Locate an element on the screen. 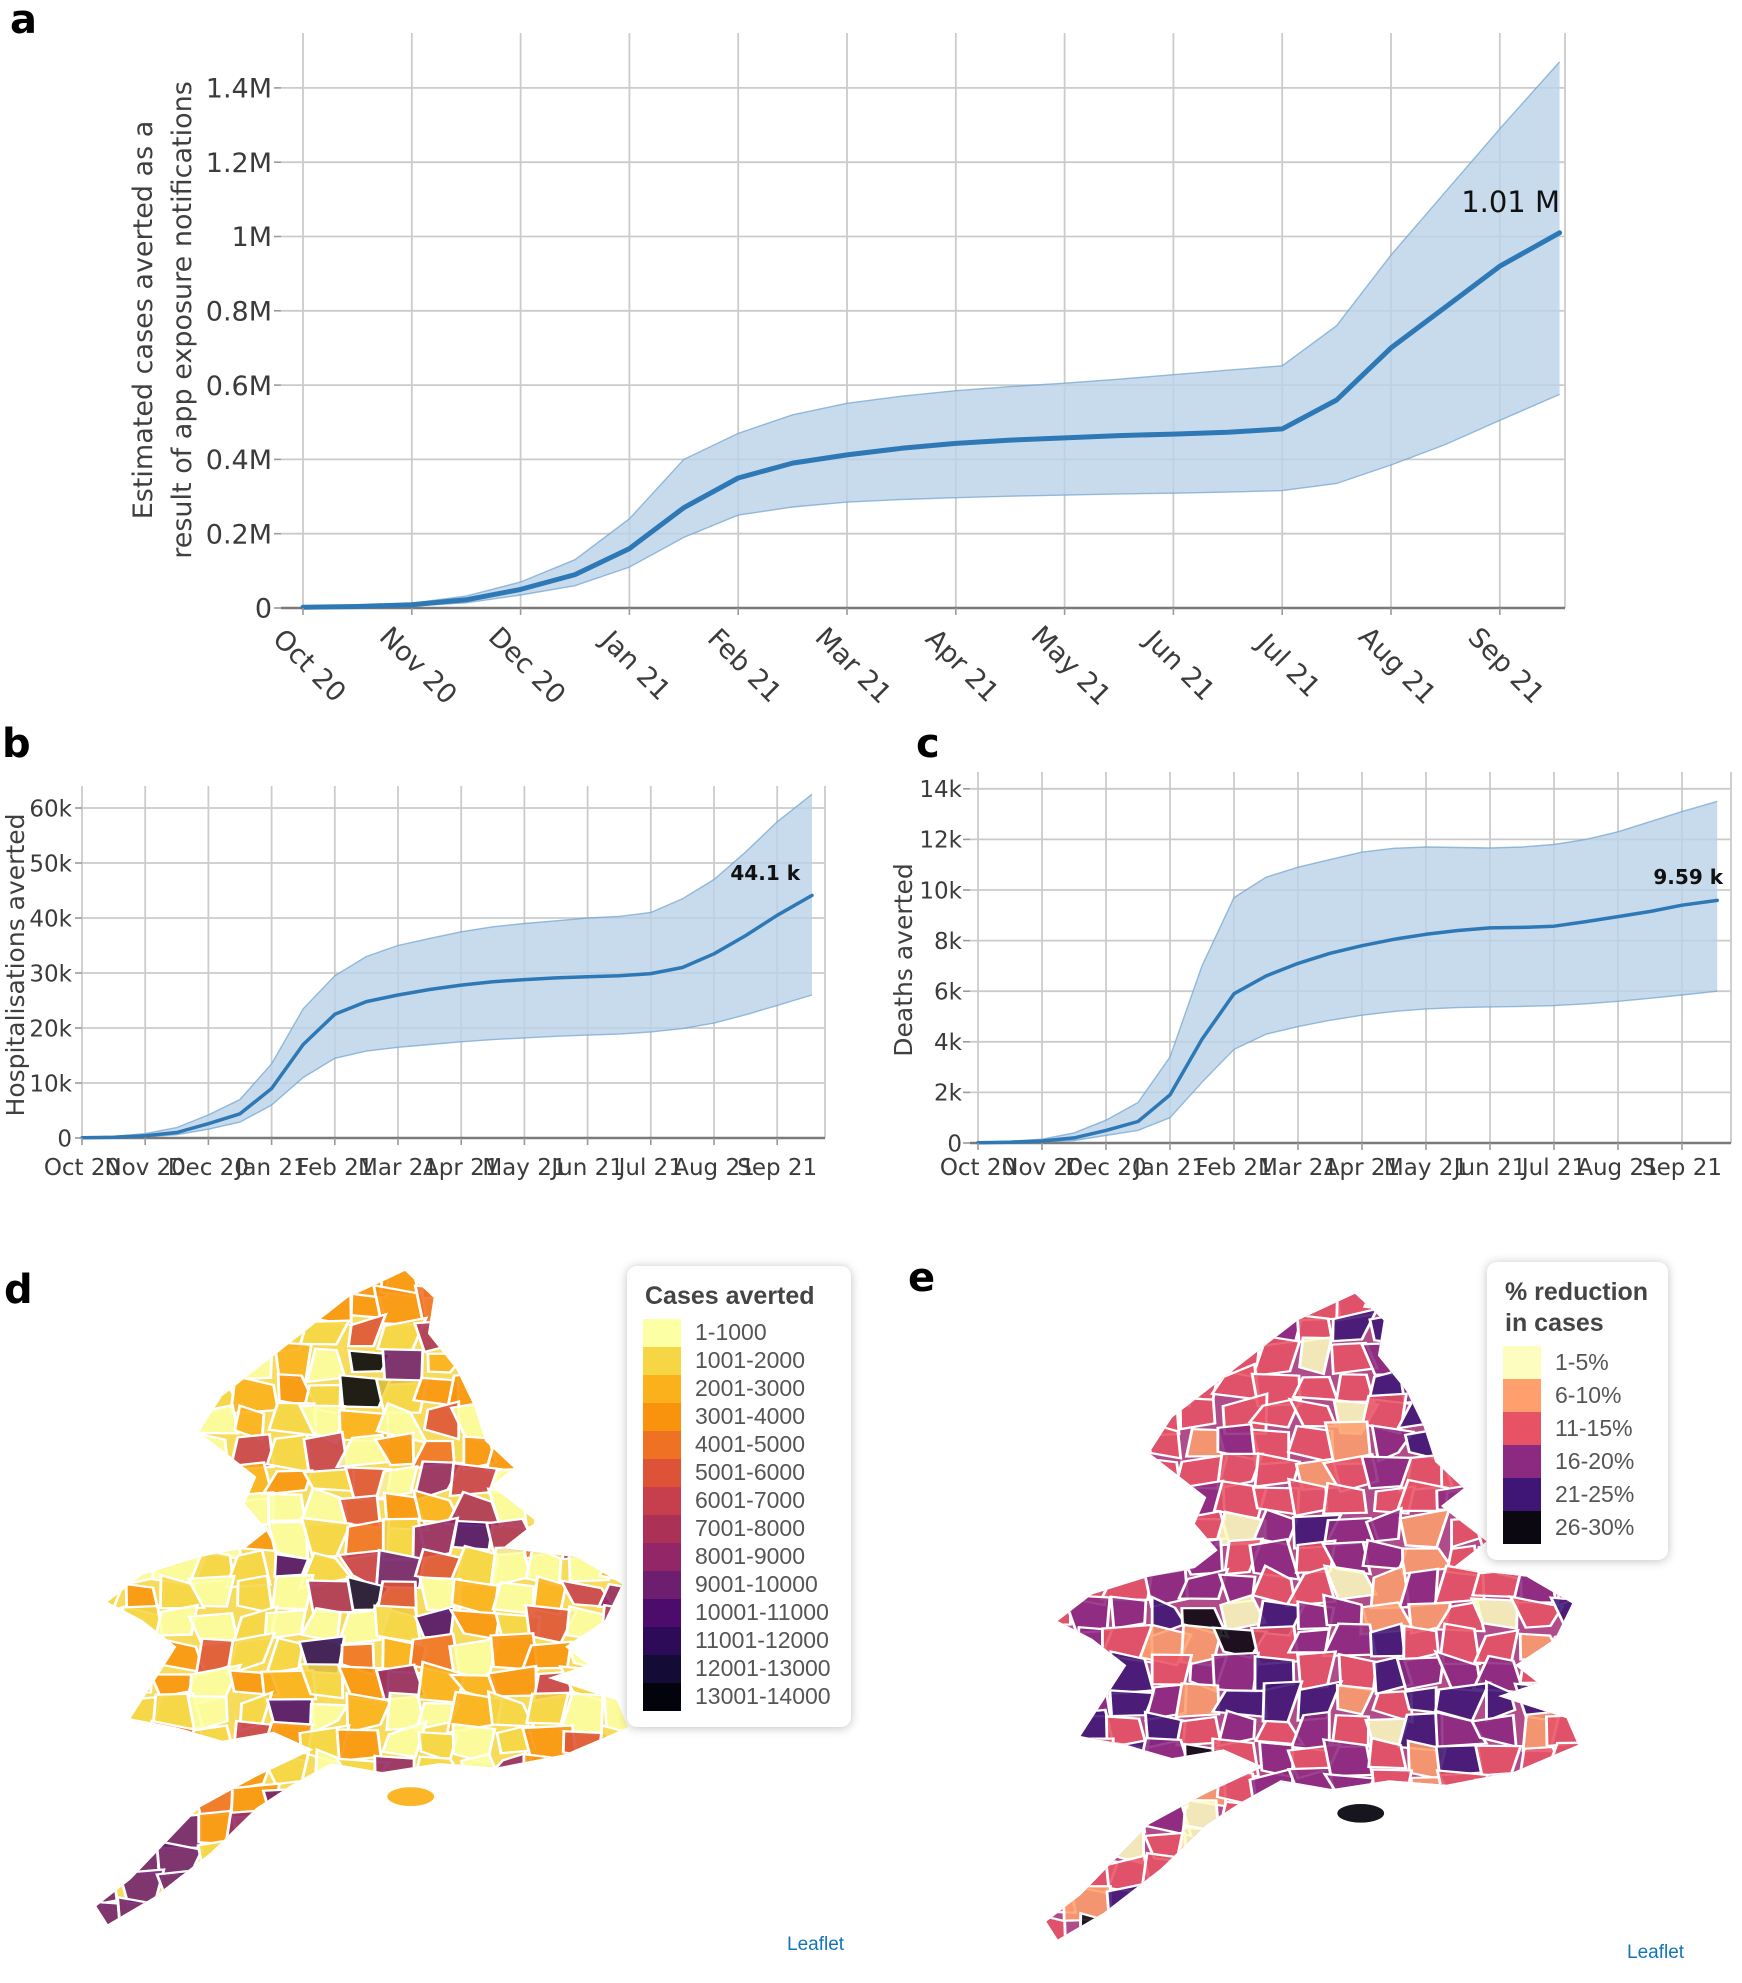 This screenshot has width=1742, height=1983. map-cases-averted is located at coordinates (365, 1602).